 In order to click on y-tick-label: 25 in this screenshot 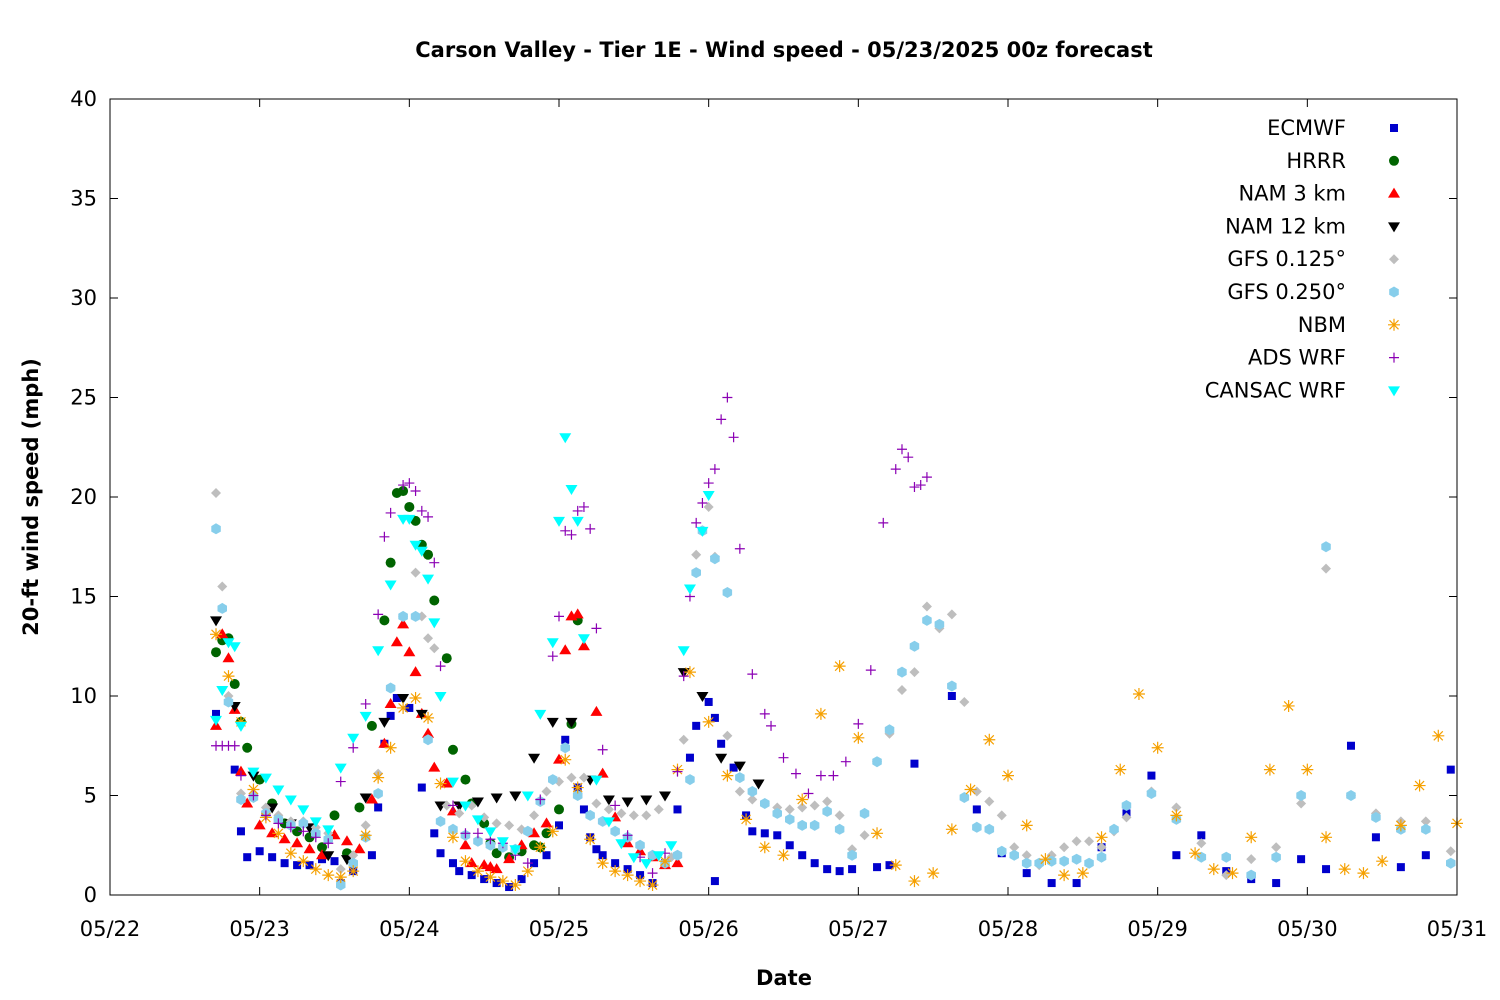, I will do `click(83, 398)`.